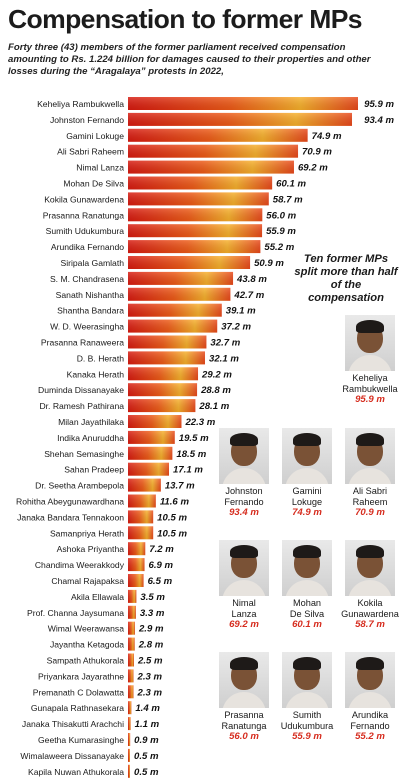  Describe the element at coordinates (370, 736) in the screenshot. I see `card-value: 55.2 m` at that location.